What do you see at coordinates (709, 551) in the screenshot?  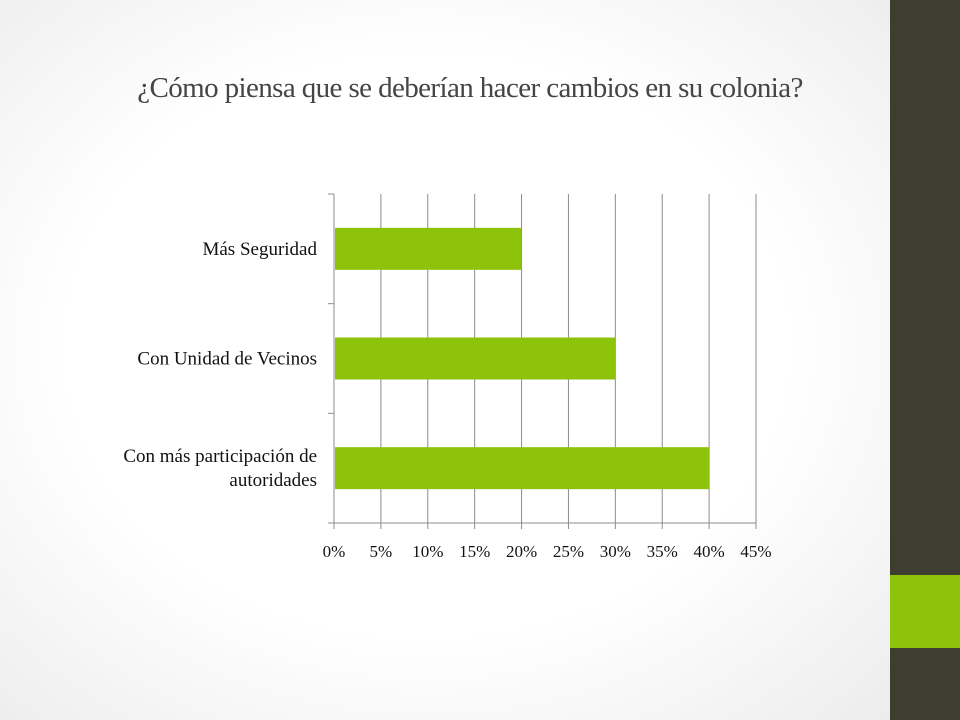 I see `x-tick-label: 40%` at bounding box center [709, 551].